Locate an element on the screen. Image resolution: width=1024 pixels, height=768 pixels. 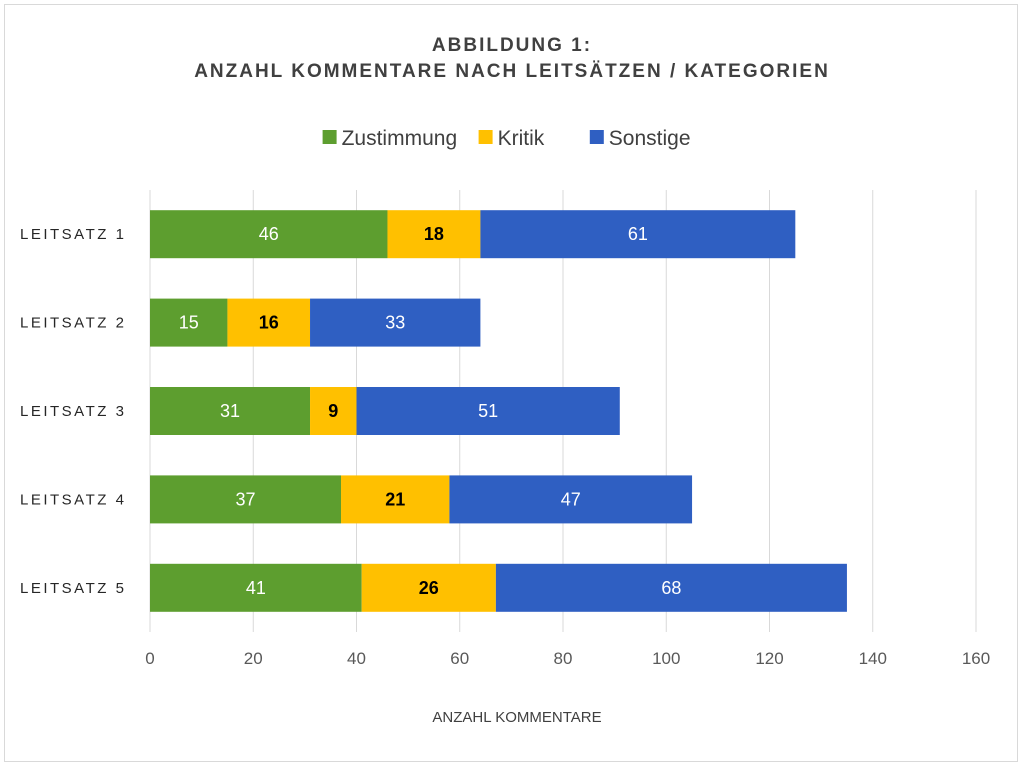
data-label: 51 is located at coordinates (488, 411).